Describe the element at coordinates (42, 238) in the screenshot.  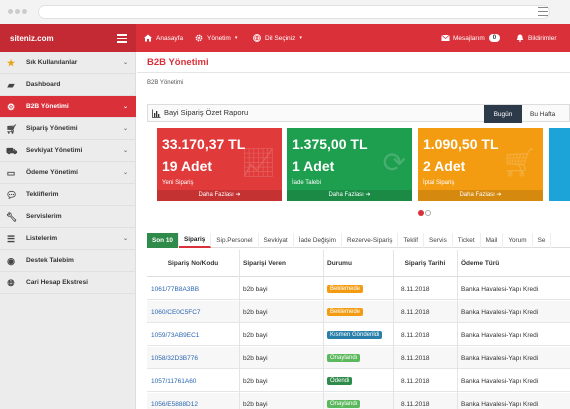
I see `sidebar-item-label: Listelerim` at that location.